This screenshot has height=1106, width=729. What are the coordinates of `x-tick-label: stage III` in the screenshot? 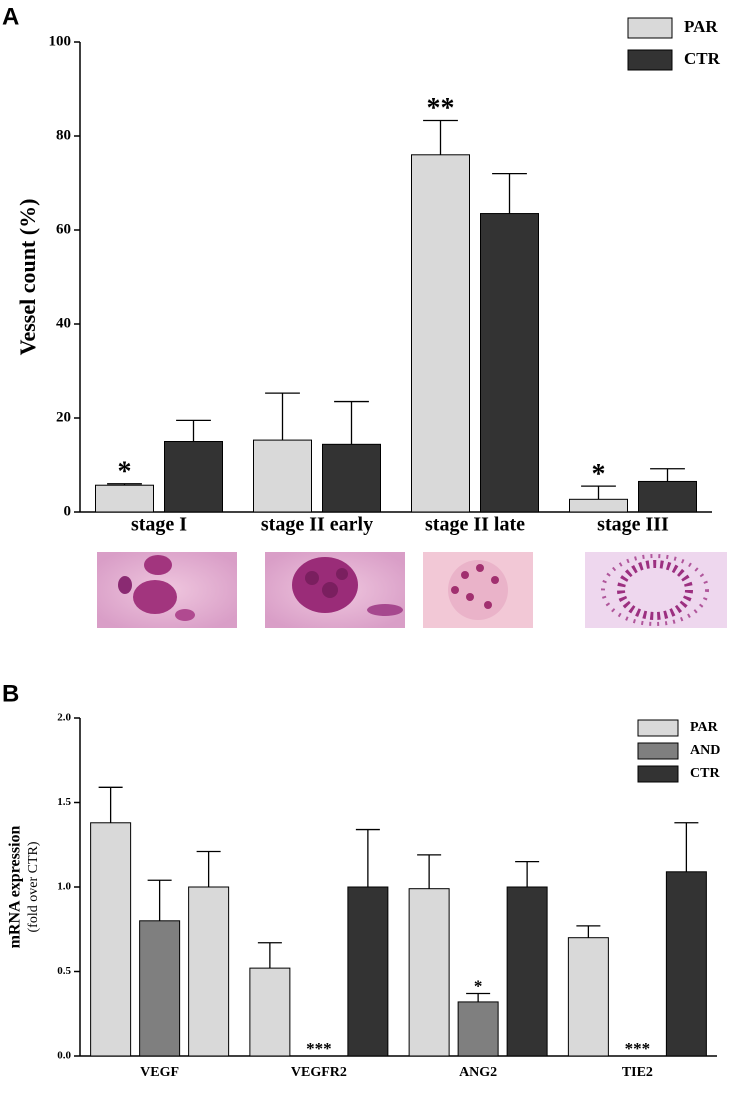 It's located at (633, 525).